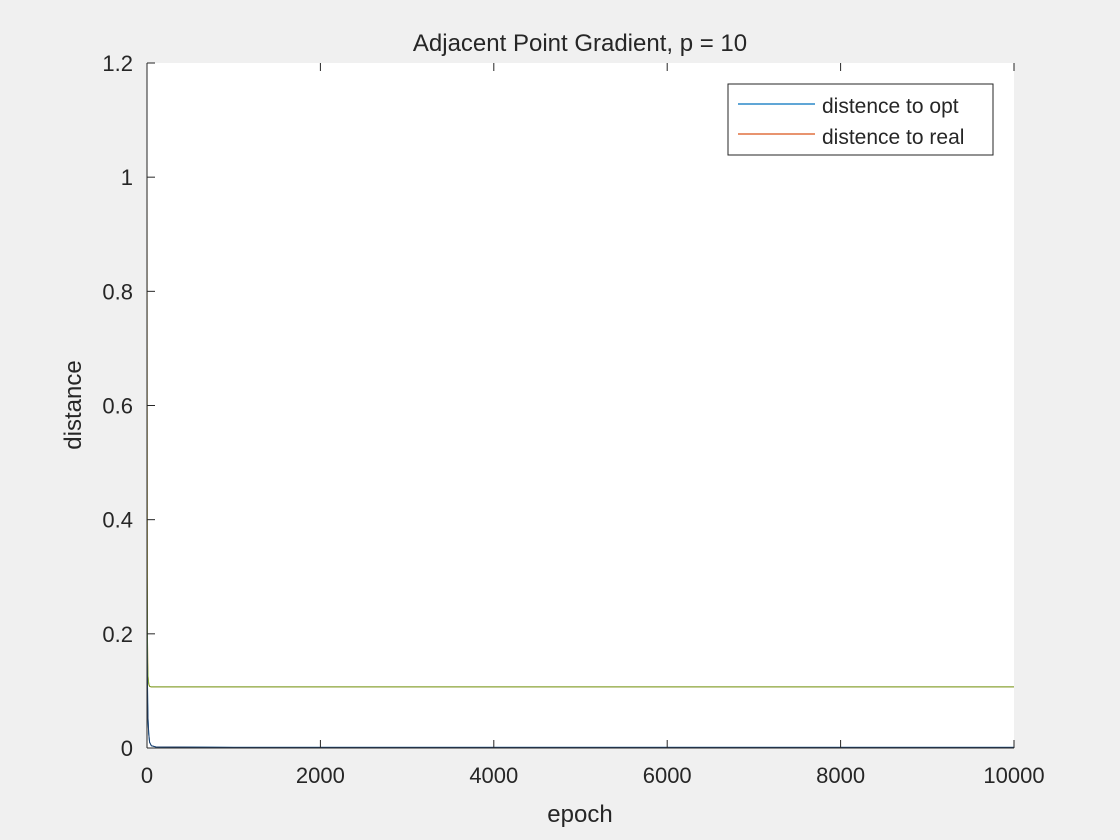 The image size is (1120, 840). What do you see at coordinates (127, 748) in the screenshot?
I see `y-tick-label: 0` at bounding box center [127, 748].